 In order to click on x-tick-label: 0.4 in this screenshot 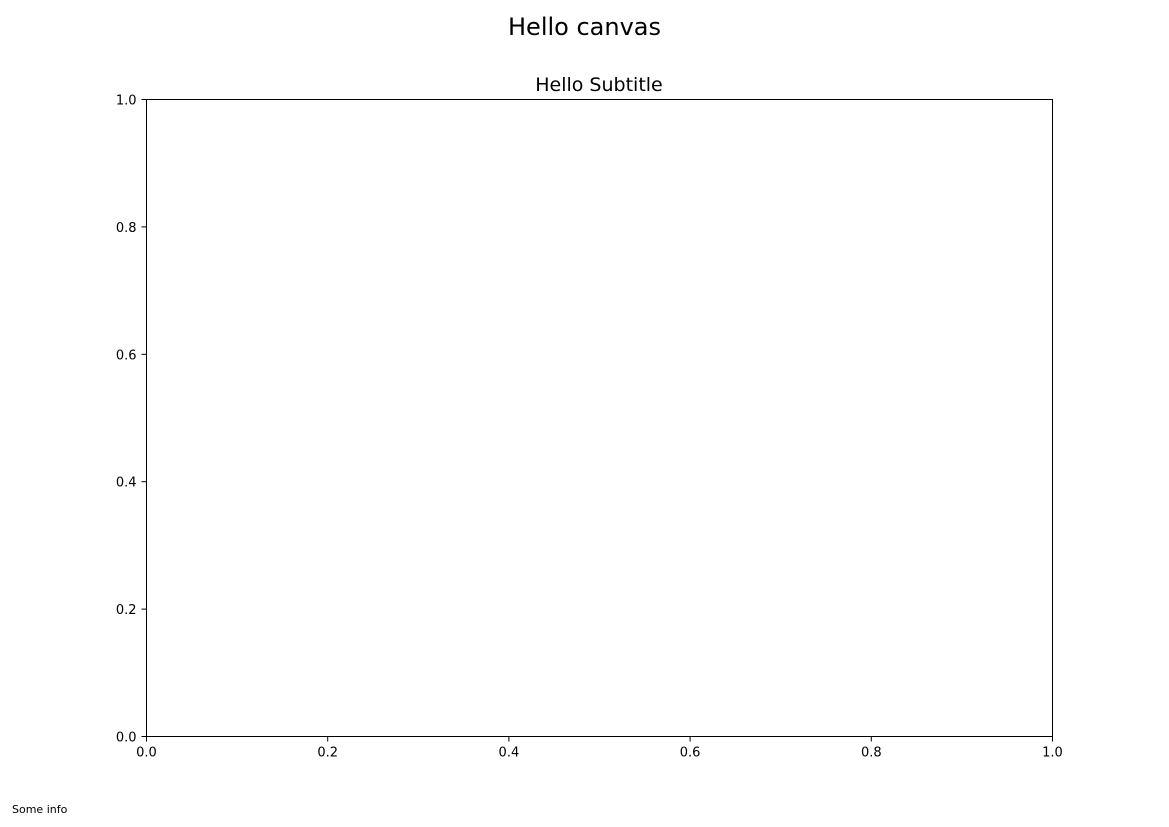, I will do `click(509, 753)`.